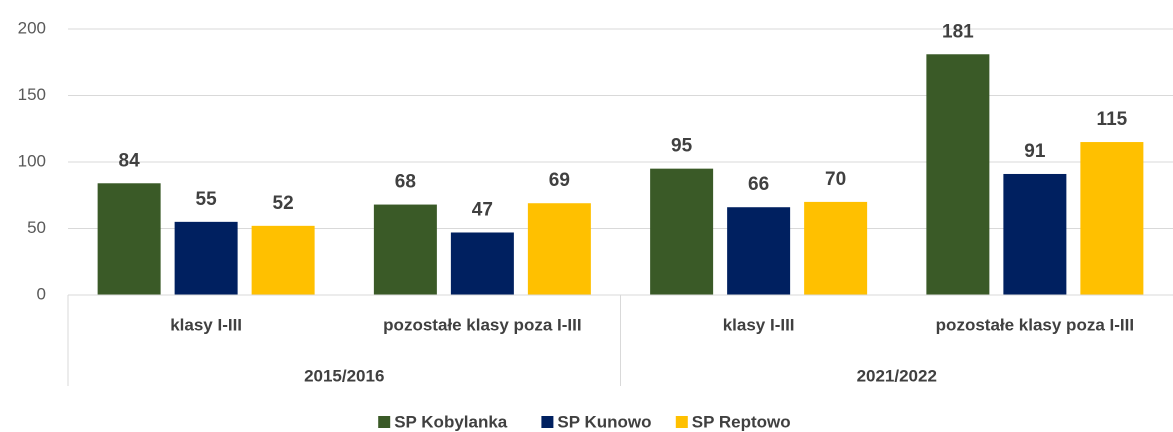  Describe the element at coordinates (1035, 151) in the screenshot. I see `value-label: 91` at that location.